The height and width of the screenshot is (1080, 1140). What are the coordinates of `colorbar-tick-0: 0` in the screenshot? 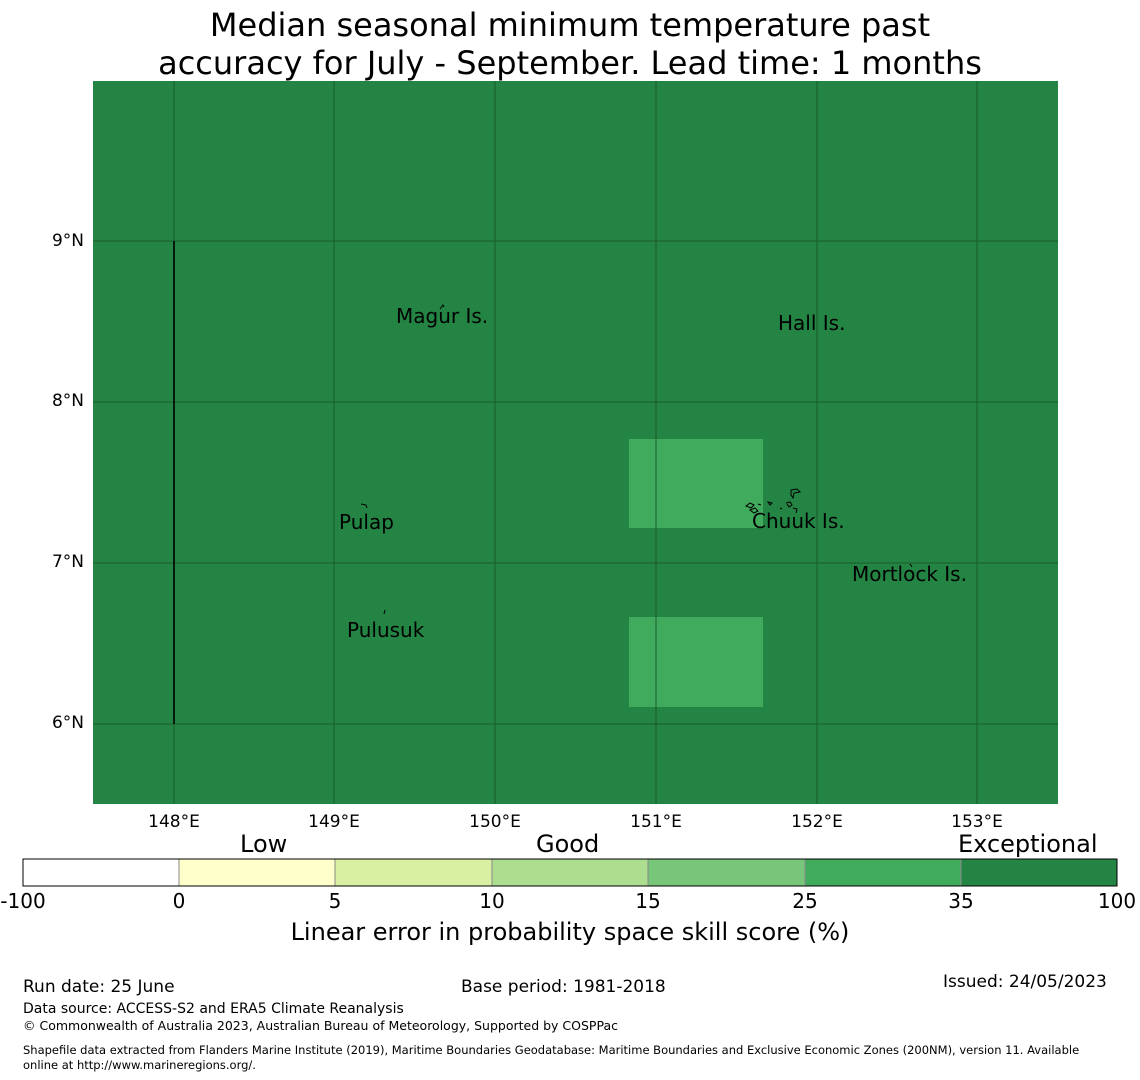 It's located at (179, 901).